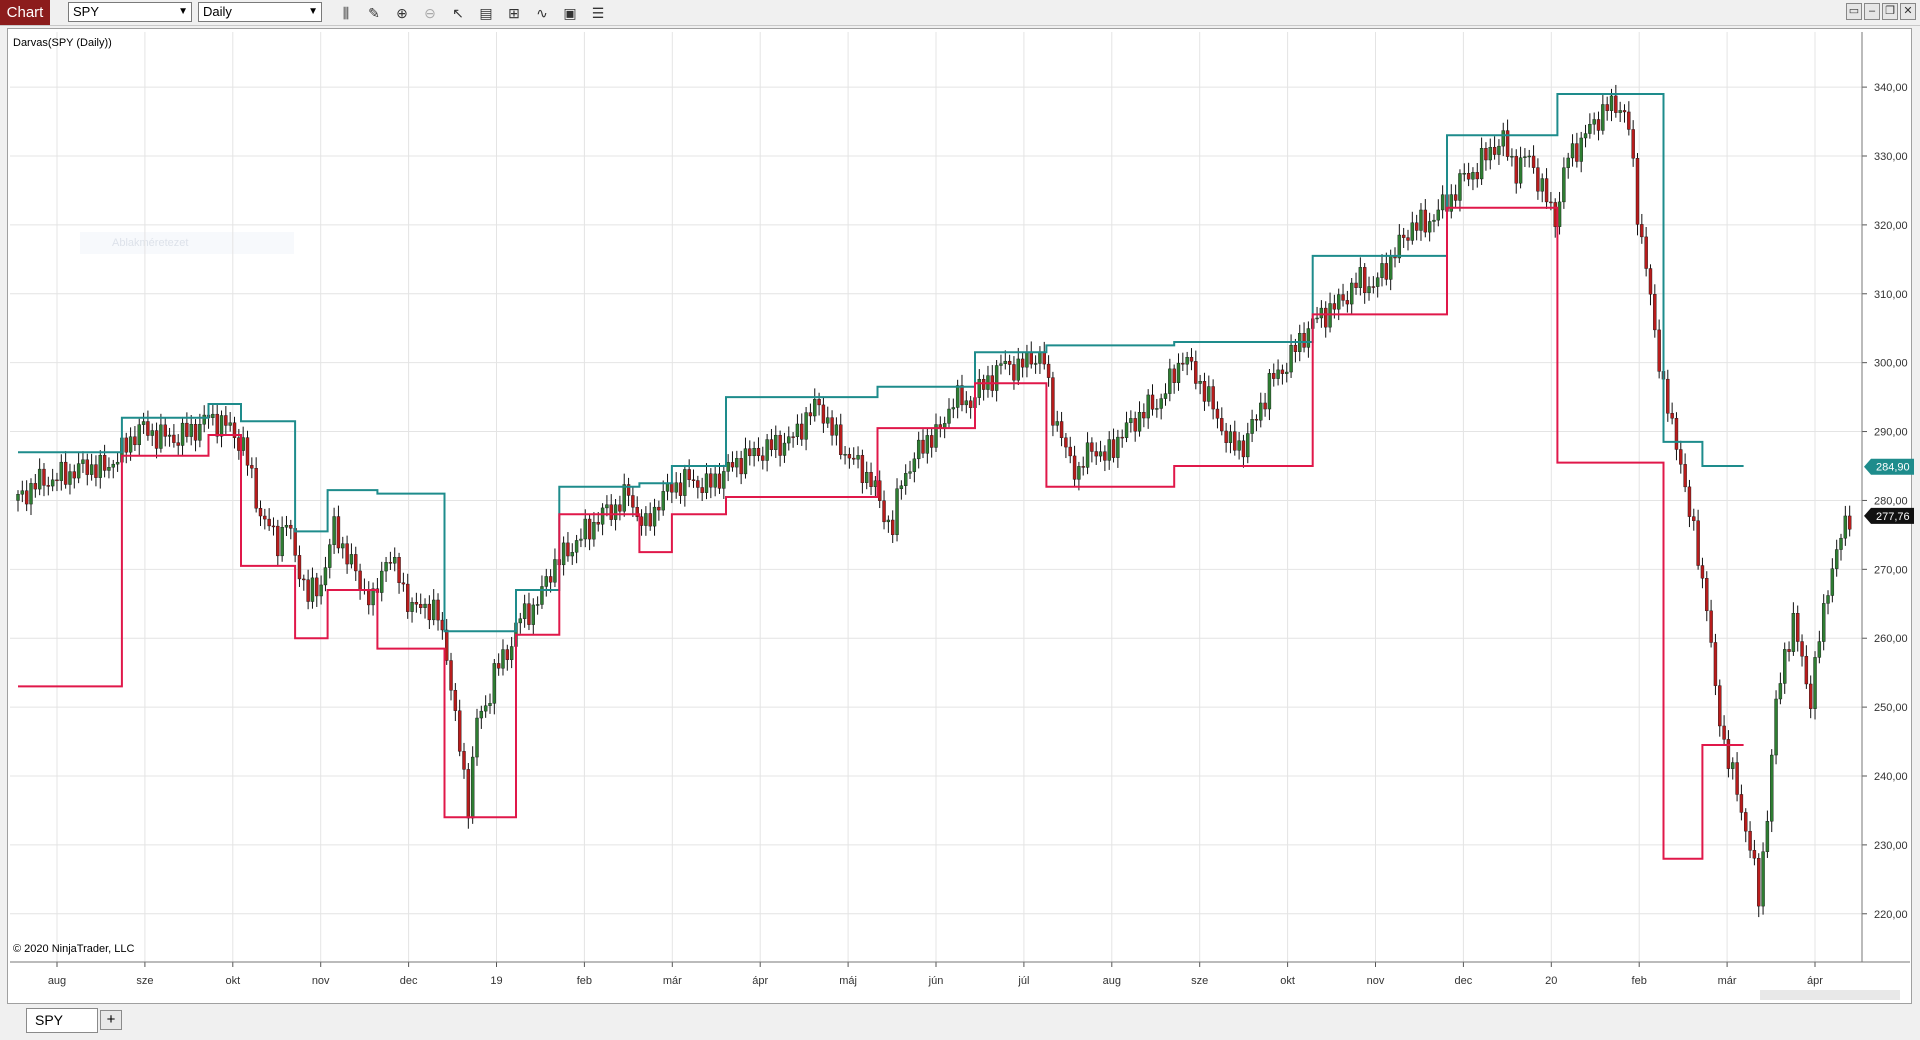 This screenshot has height=1040, width=1920. I want to click on tab-spy: SPY, so click(62, 1020).